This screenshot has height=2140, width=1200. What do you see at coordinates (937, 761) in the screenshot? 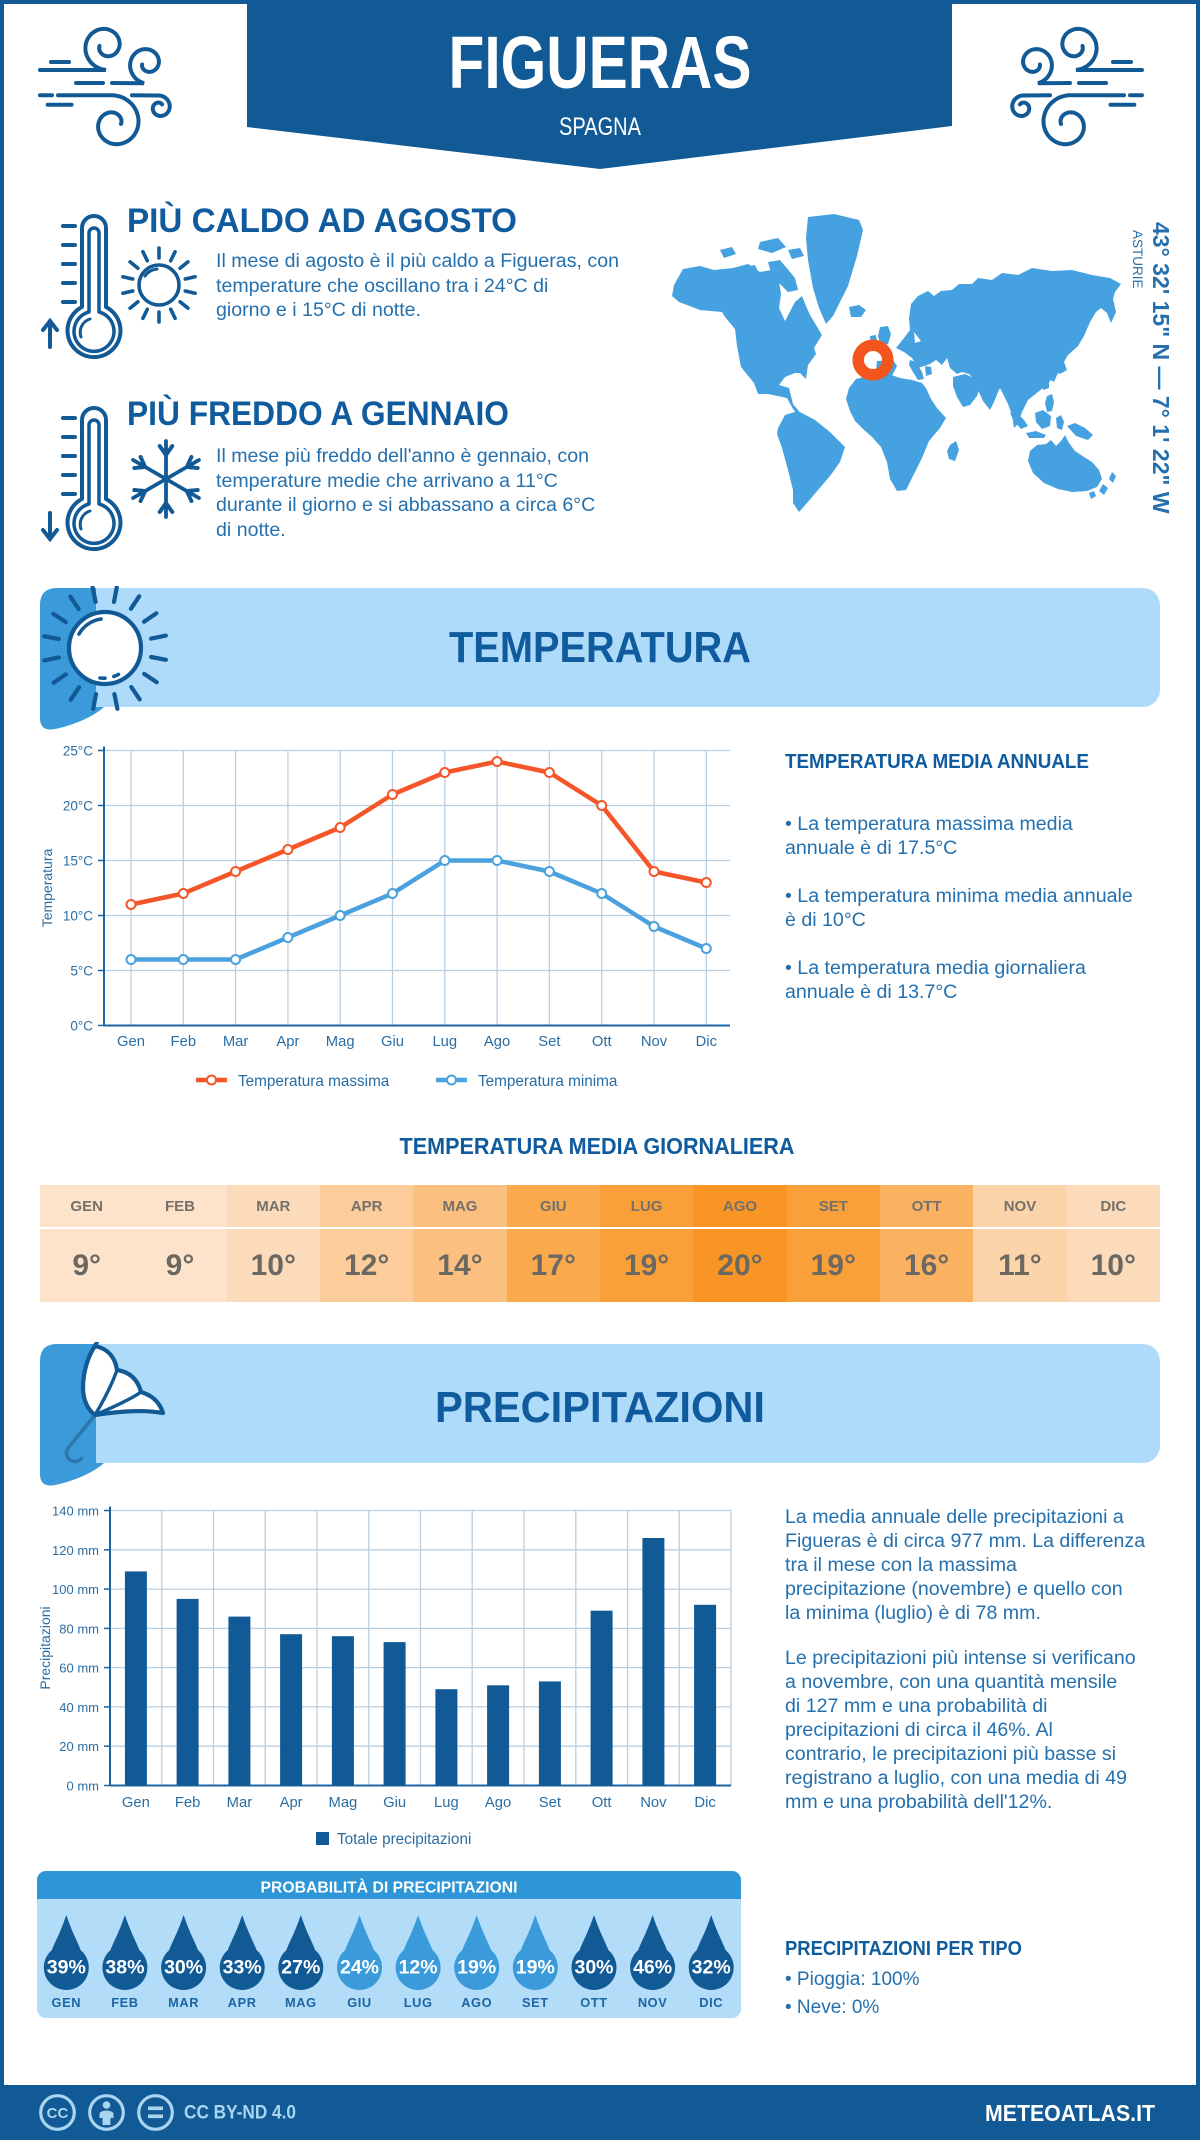
I see `svg-text: TEMPERATURA MEDIA ANNUALE` at bounding box center [937, 761].